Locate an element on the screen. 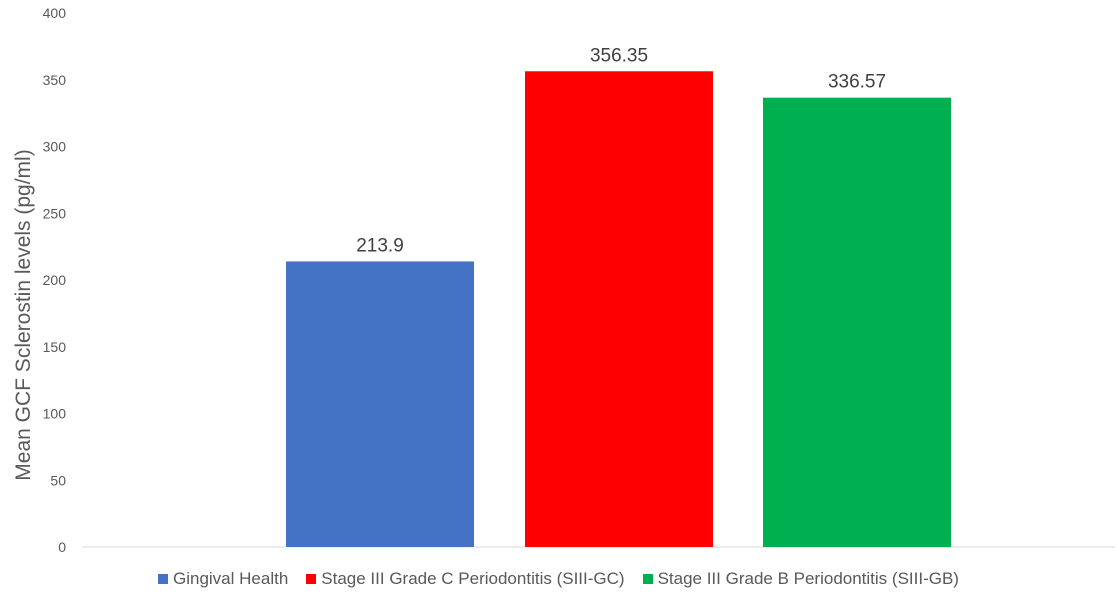 The width and height of the screenshot is (1117, 593). y-tick-label: 350 is located at coordinates (55, 80).